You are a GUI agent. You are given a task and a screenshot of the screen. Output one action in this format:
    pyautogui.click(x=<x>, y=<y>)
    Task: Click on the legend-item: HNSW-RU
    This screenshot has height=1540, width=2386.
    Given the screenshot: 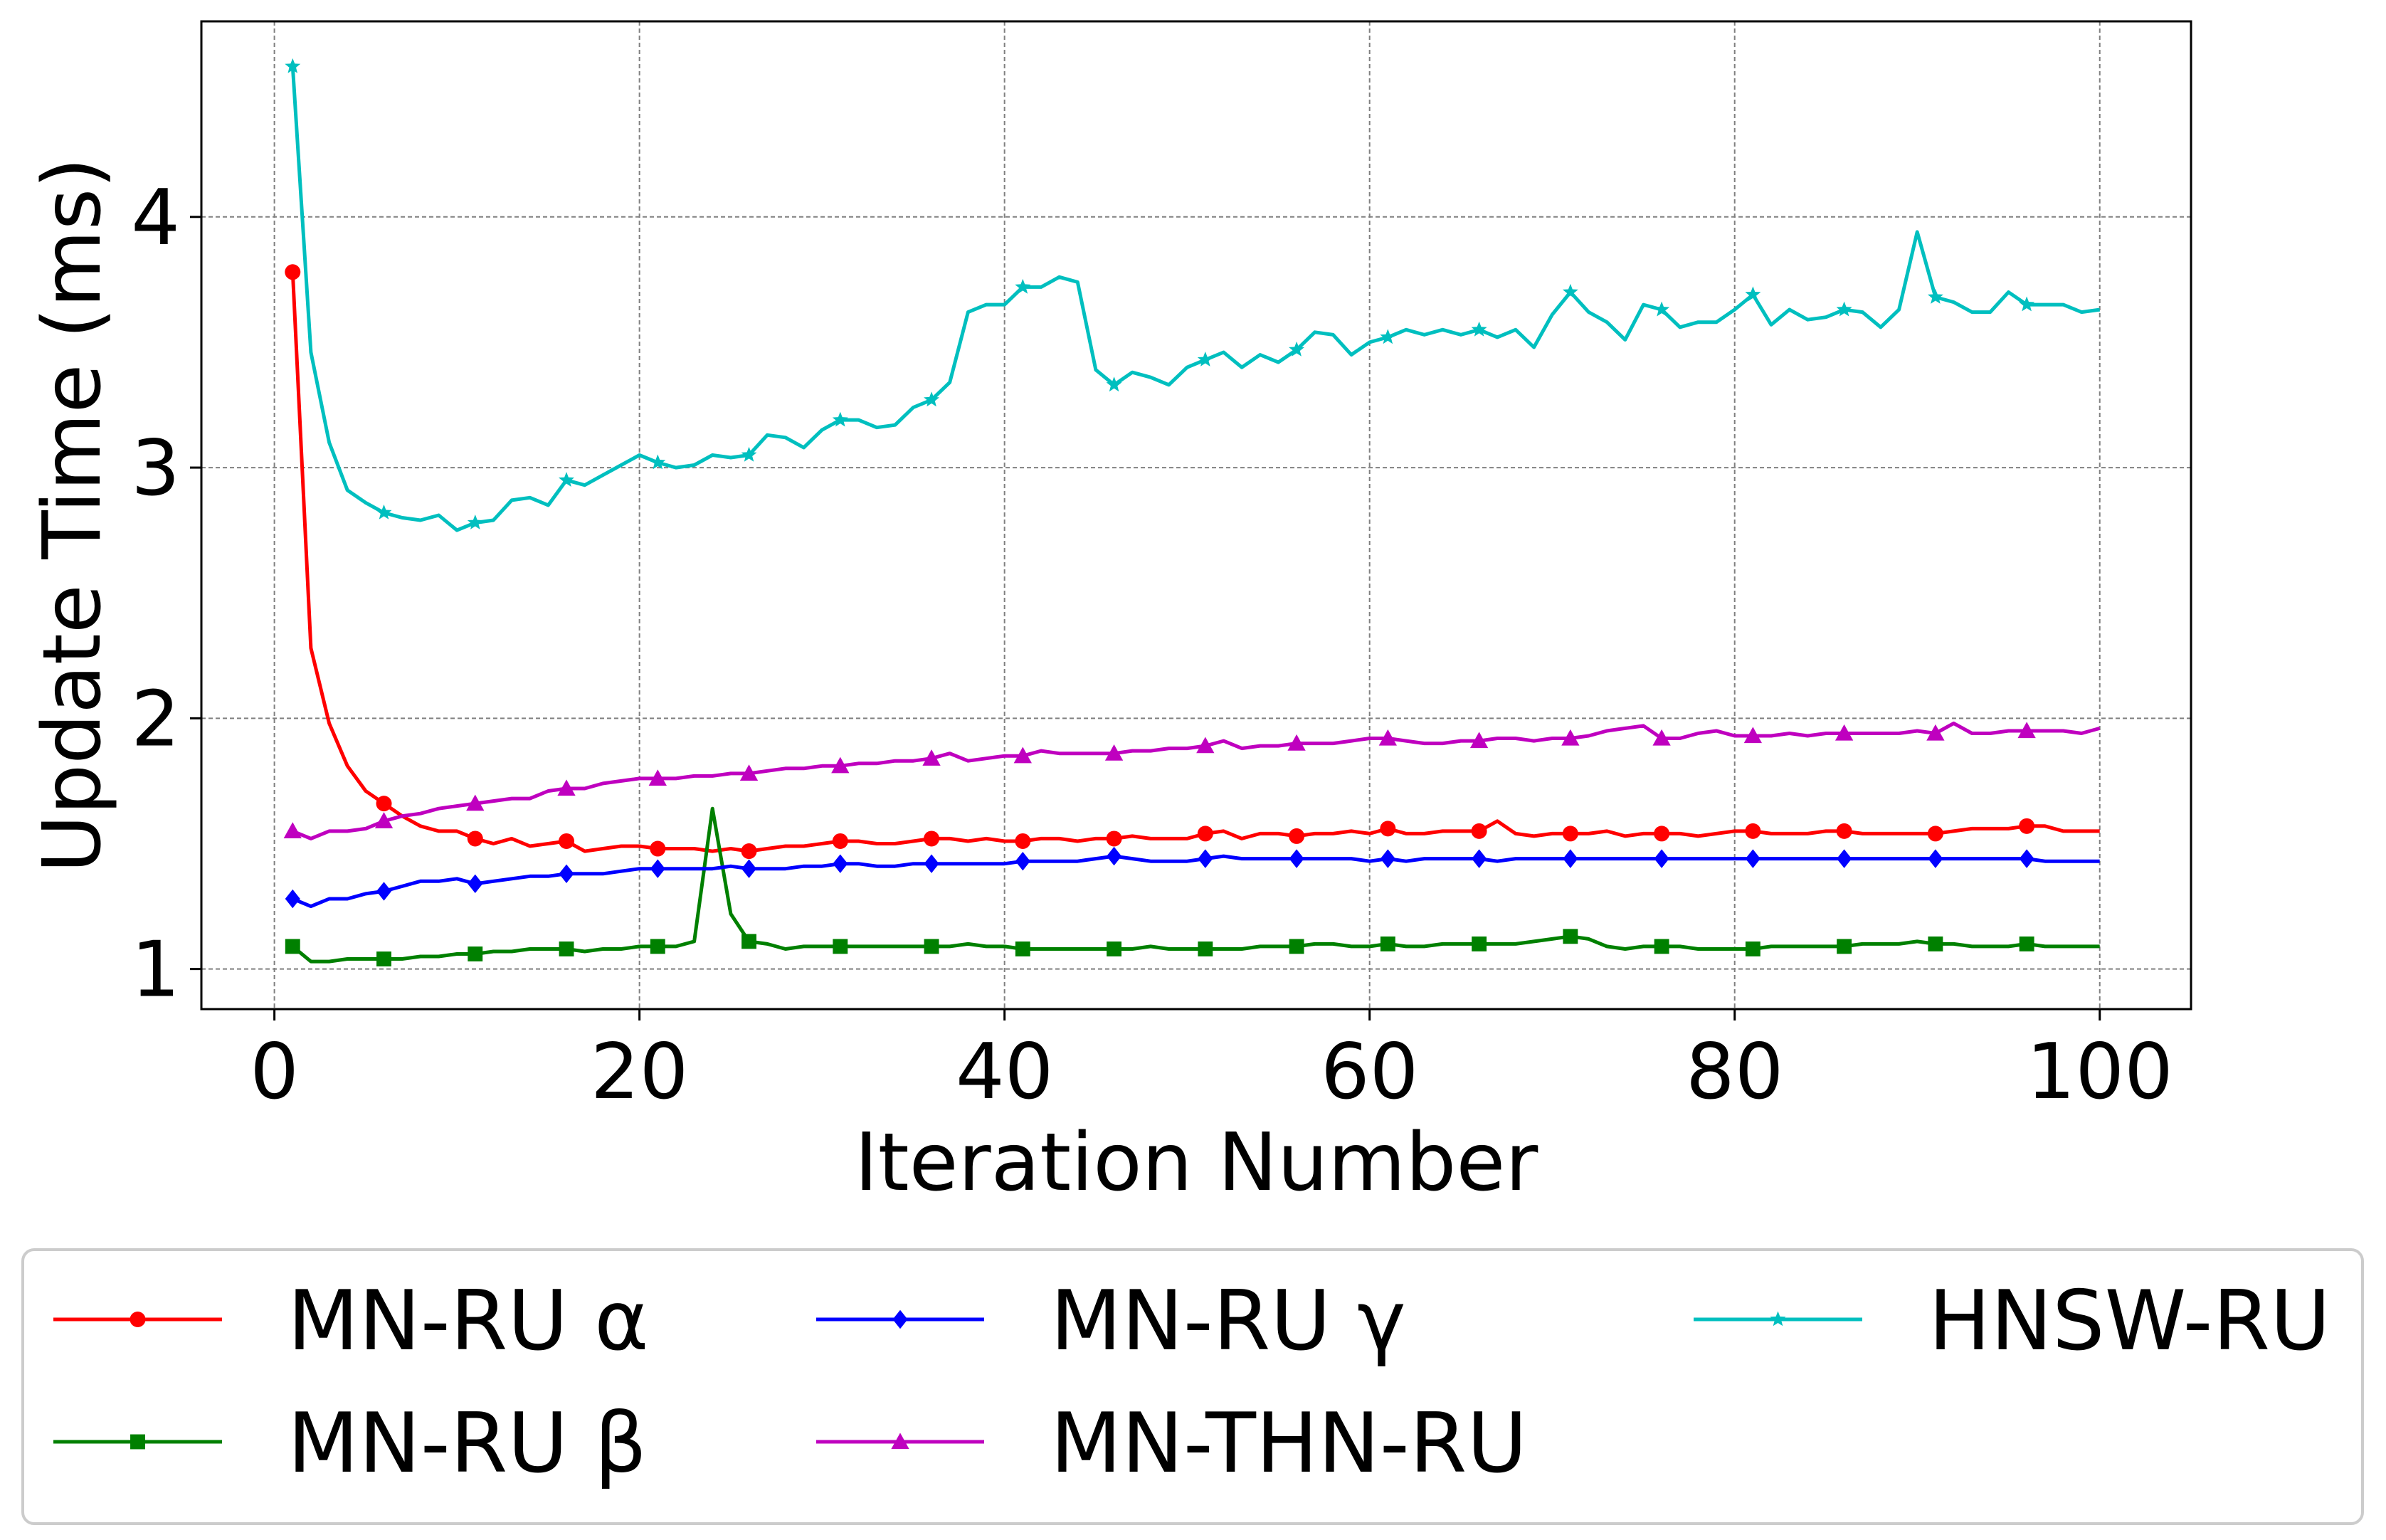 What is the action you would take?
    pyautogui.click(x=2012, y=1321)
    